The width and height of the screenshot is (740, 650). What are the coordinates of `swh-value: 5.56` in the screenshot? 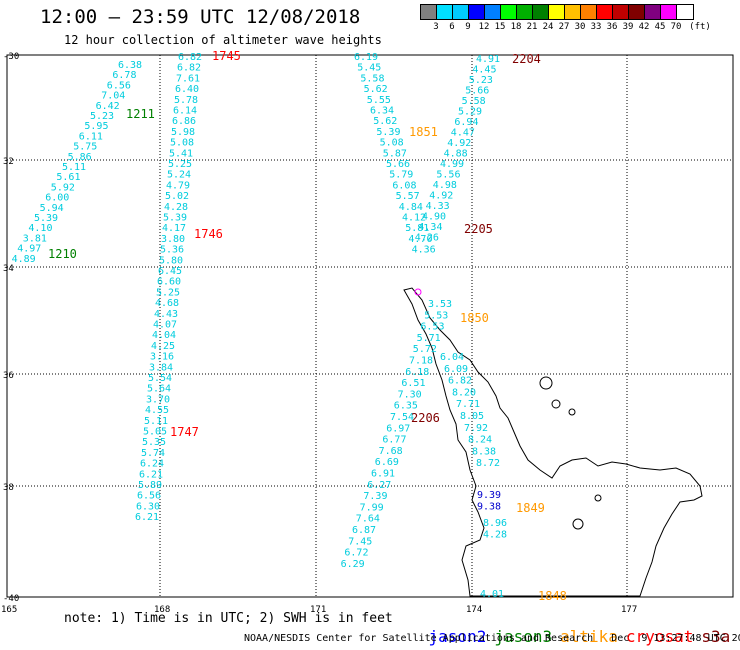 It's located at (448, 175).